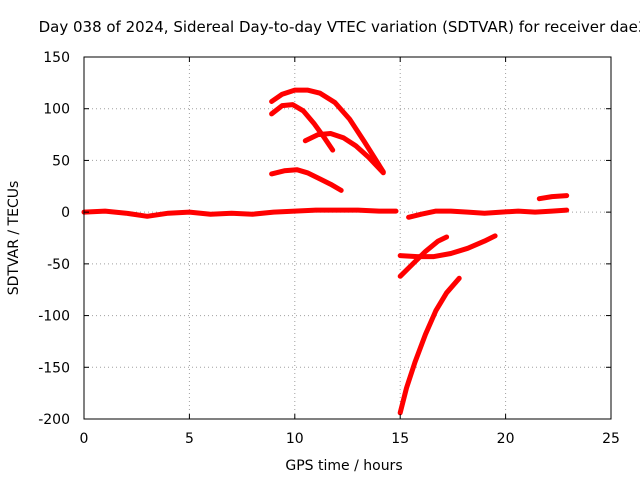  I want to click on y-tick-label: -50, so click(58, 265).